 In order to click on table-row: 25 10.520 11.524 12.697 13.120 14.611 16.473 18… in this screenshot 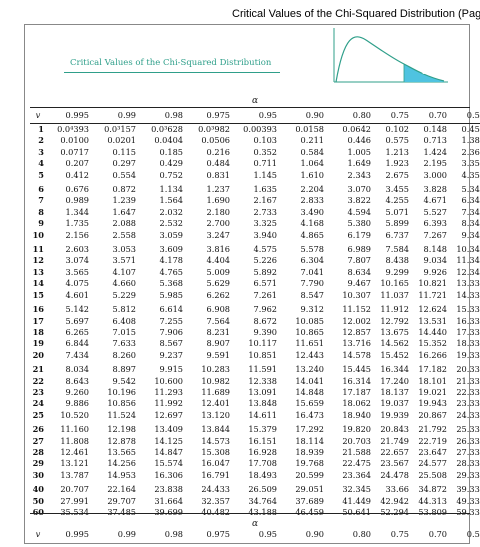, I will do `click(255, 415)`.